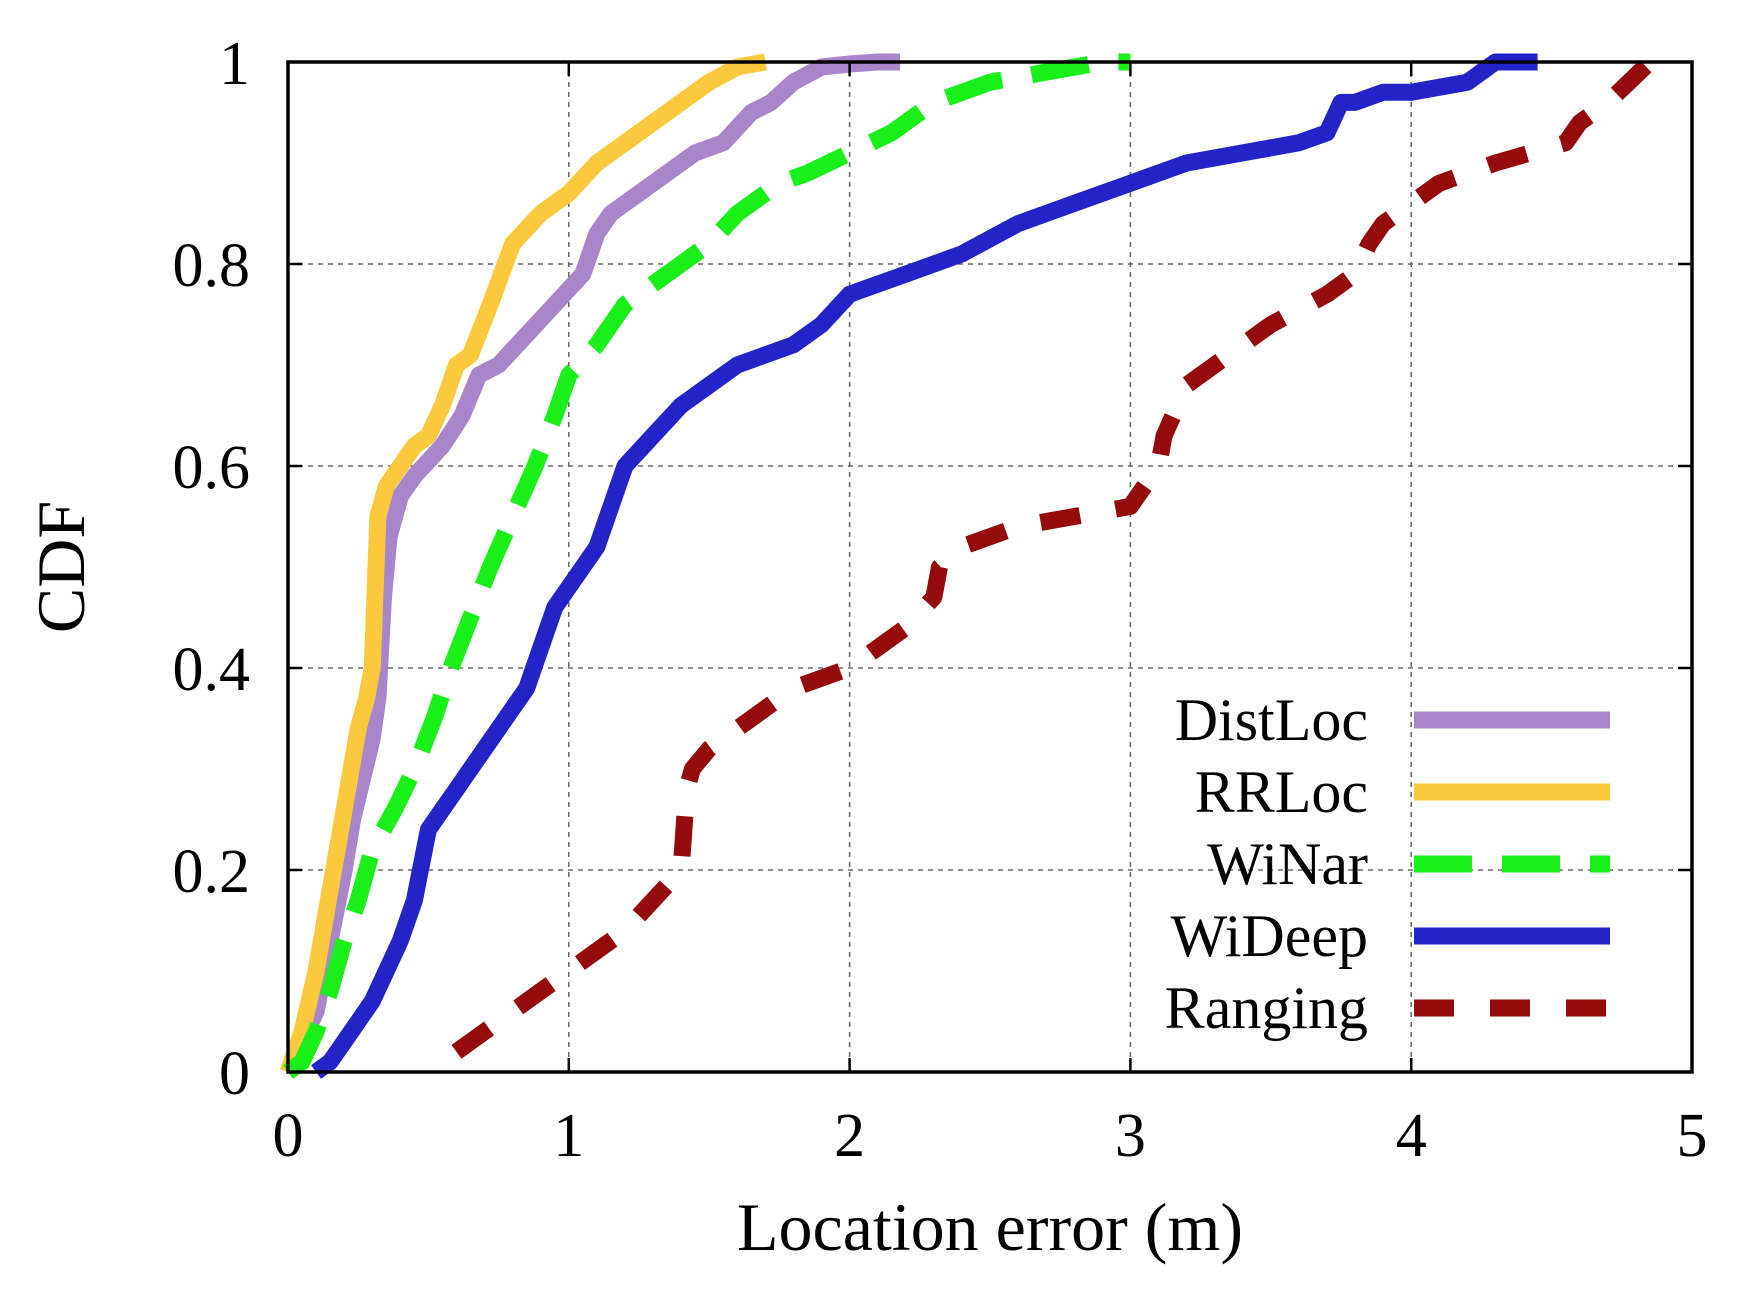 This screenshot has height=1292, width=1738. Describe the element at coordinates (1411, 1136) in the screenshot. I see `x-tick-label: 4` at that location.